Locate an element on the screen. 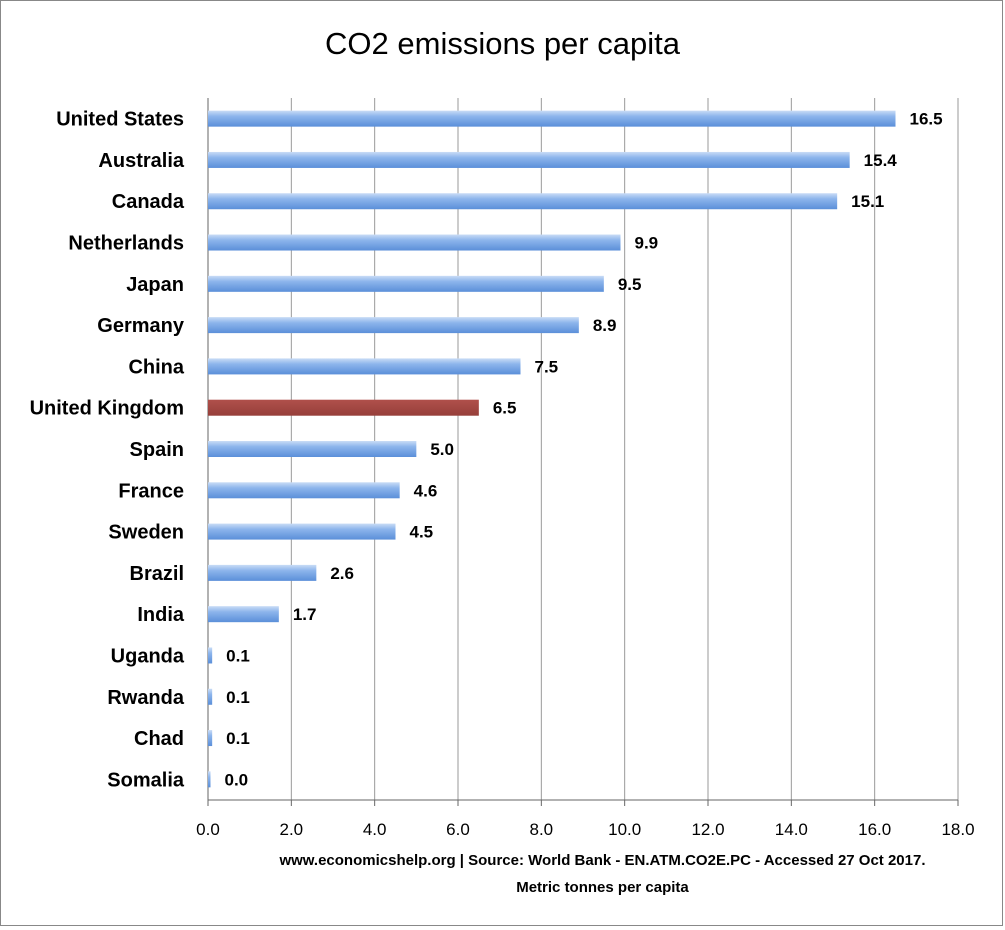 Image resolution: width=1005 pixels, height=930 pixels. value-label: 15.4 is located at coordinates (881, 160).